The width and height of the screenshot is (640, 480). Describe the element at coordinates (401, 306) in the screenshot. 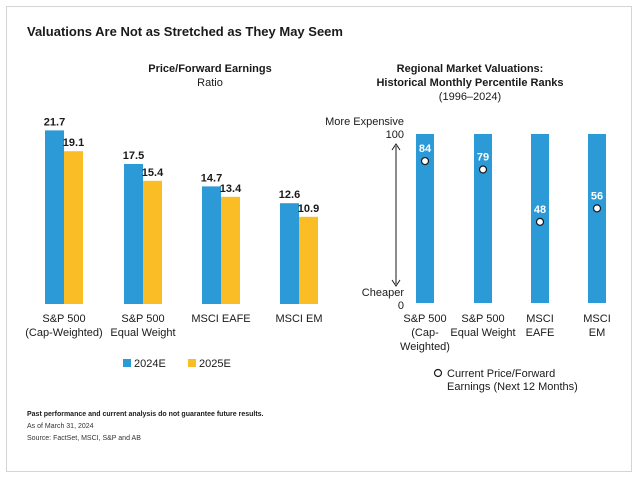

I see `axis-bottom-tick: 0` at that location.